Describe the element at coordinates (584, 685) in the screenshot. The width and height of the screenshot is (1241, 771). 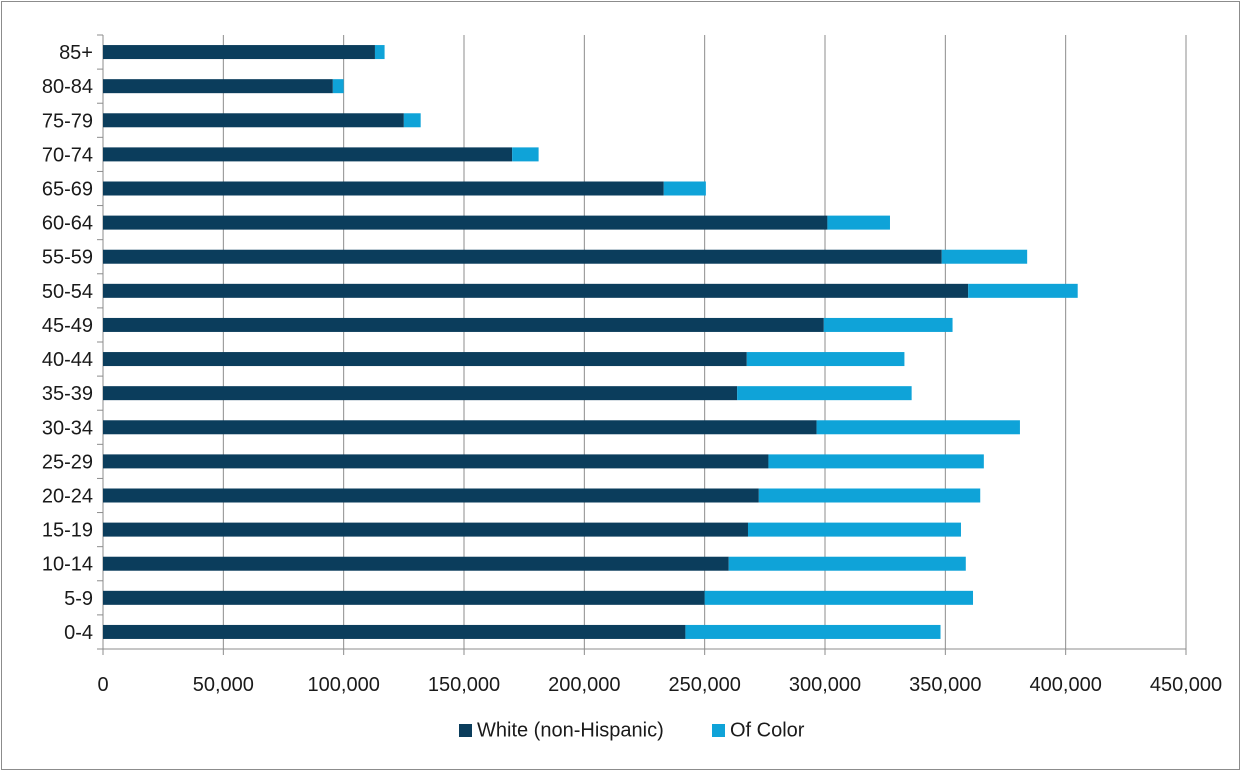
I see `x-tick-label: 200,000` at that location.